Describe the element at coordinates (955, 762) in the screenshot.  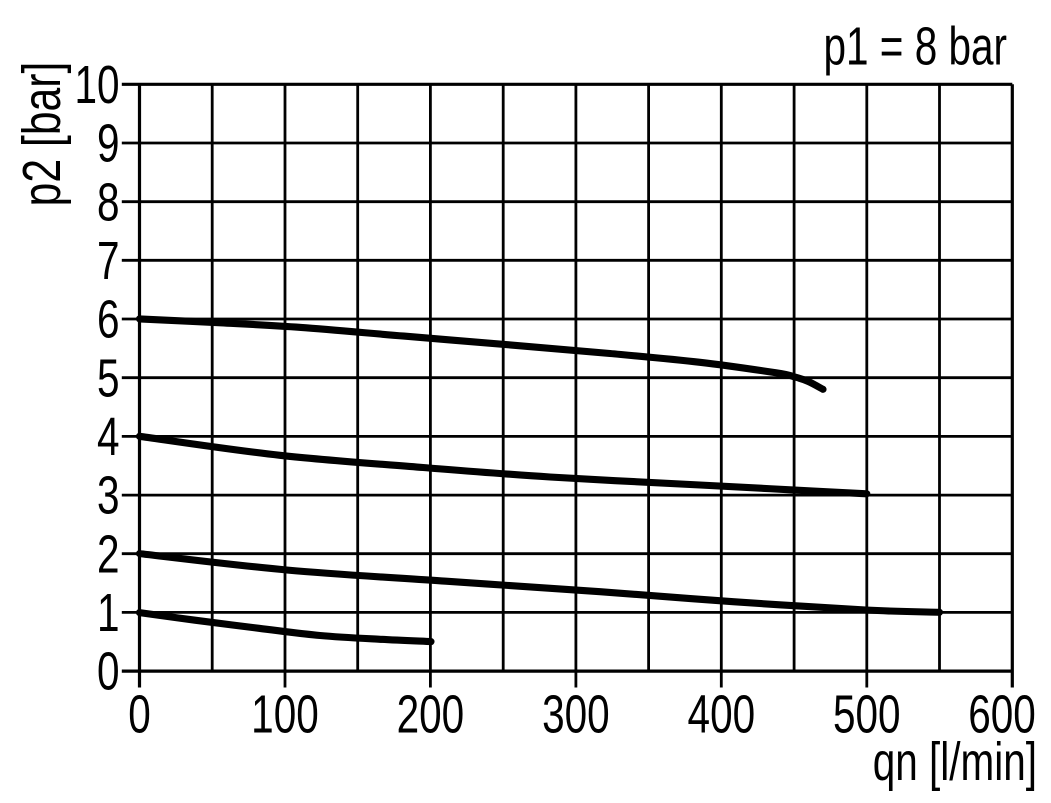
I see `svg-text: qn [l/min]` at that location.